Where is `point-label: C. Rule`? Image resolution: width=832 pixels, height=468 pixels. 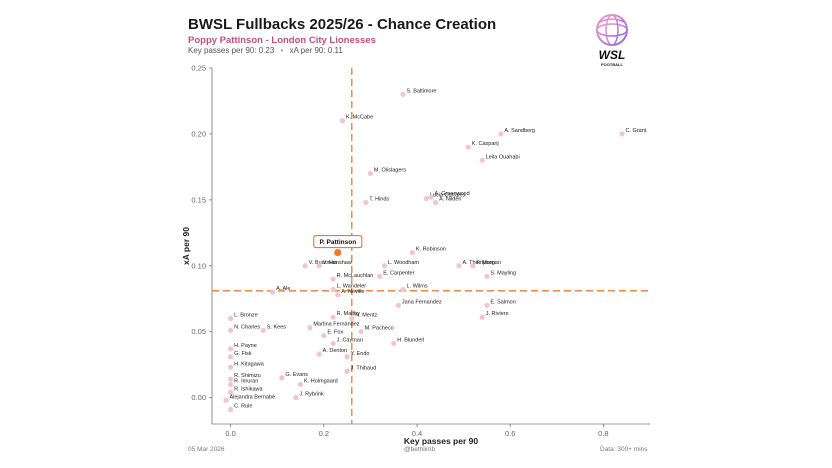
point-label: C. Rule is located at coordinates (243, 406).